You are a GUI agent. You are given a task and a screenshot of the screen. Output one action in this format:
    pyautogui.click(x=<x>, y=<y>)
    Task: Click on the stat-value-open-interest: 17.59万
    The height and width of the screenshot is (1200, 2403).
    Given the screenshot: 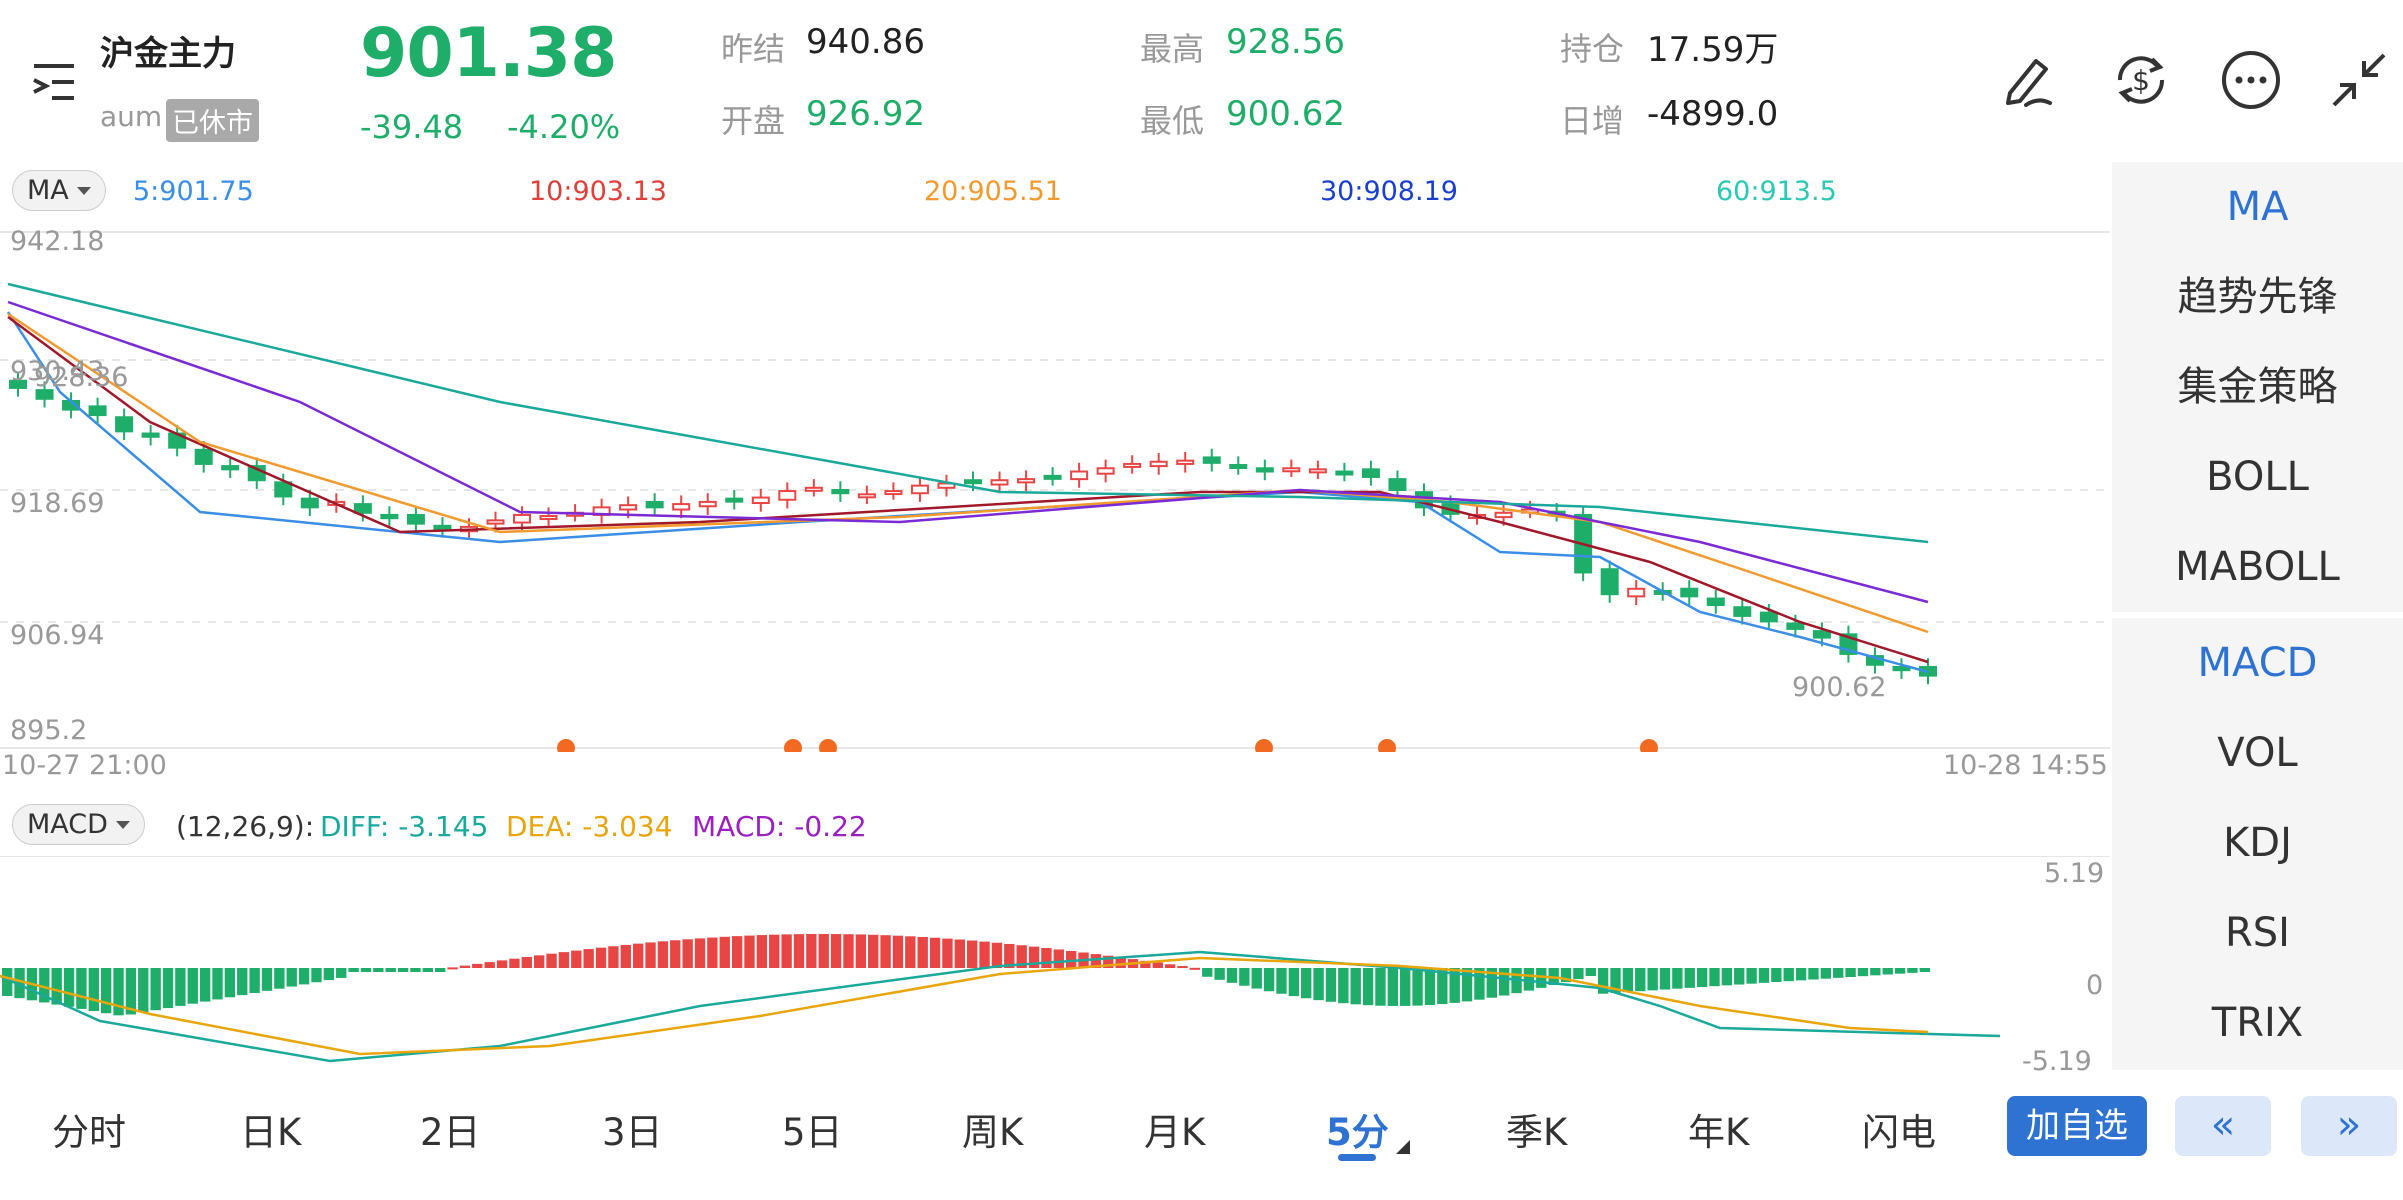 What is the action you would take?
    pyautogui.click(x=1713, y=50)
    